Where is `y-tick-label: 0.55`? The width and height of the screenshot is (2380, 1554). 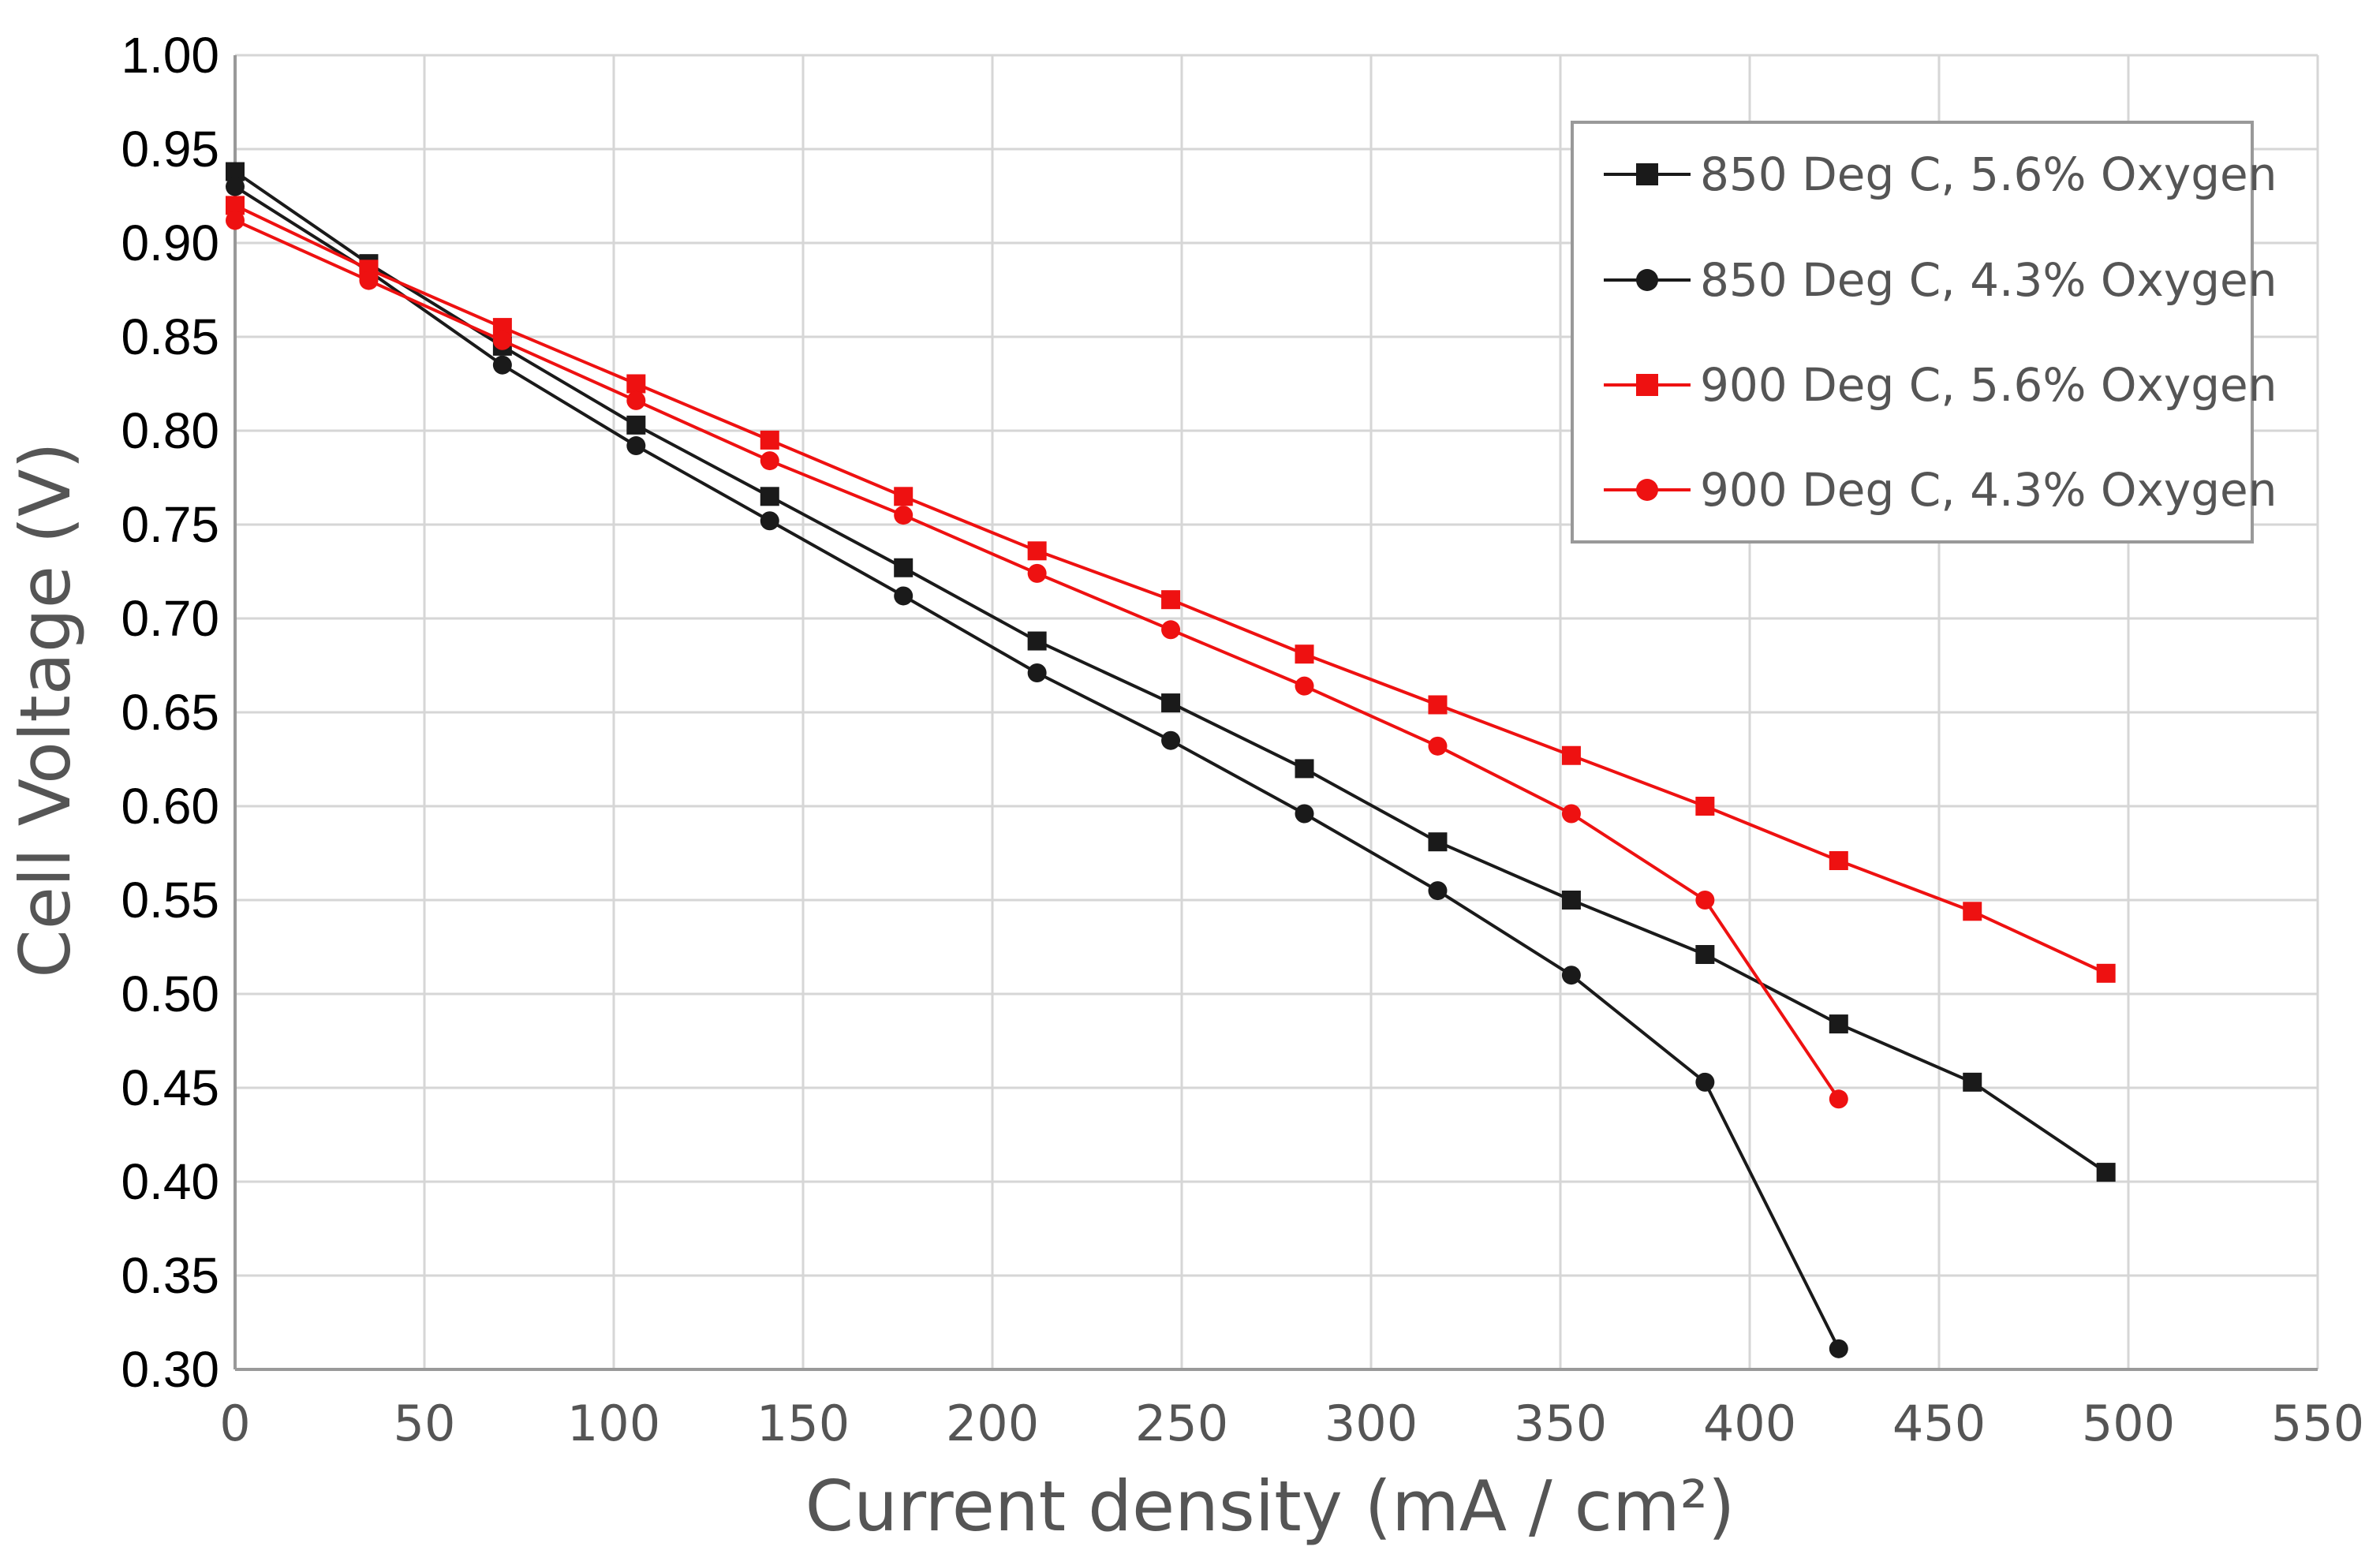
y-tick-label: 0.55 is located at coordinates (170, 900).